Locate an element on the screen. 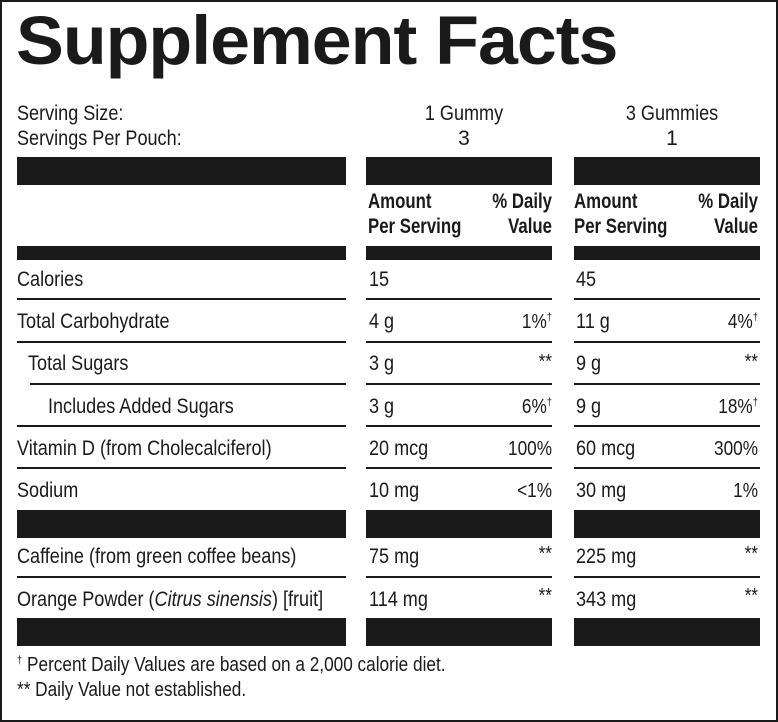  col1-amount: 75 mg is located at coordinates (394, 556).